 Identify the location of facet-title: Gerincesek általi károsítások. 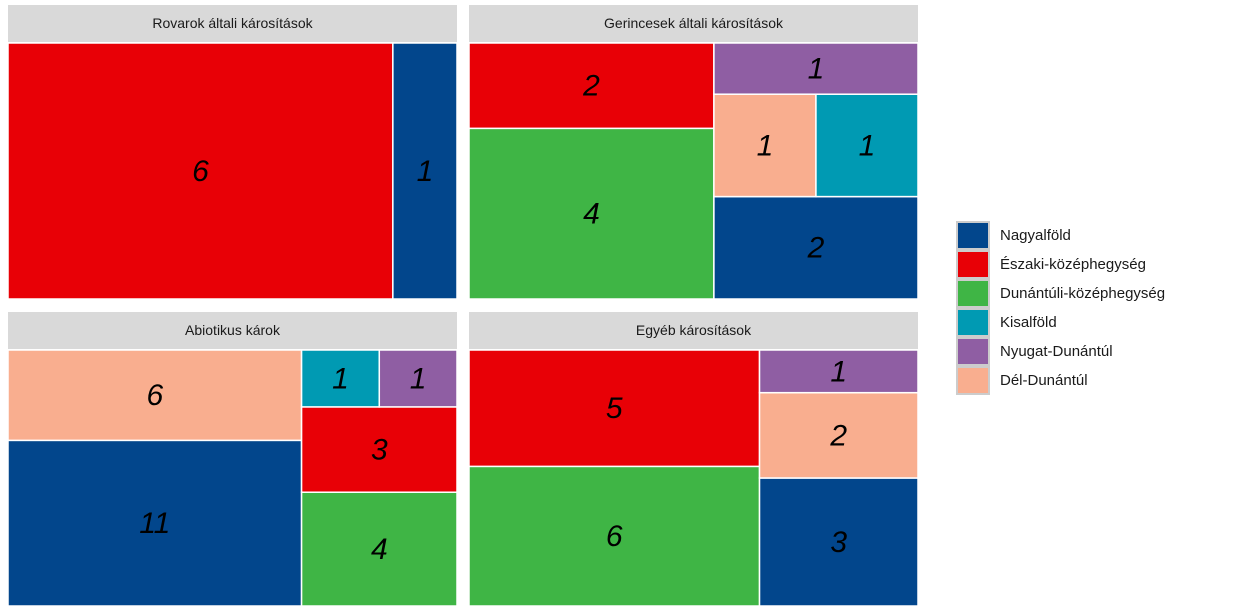
(694, 23).